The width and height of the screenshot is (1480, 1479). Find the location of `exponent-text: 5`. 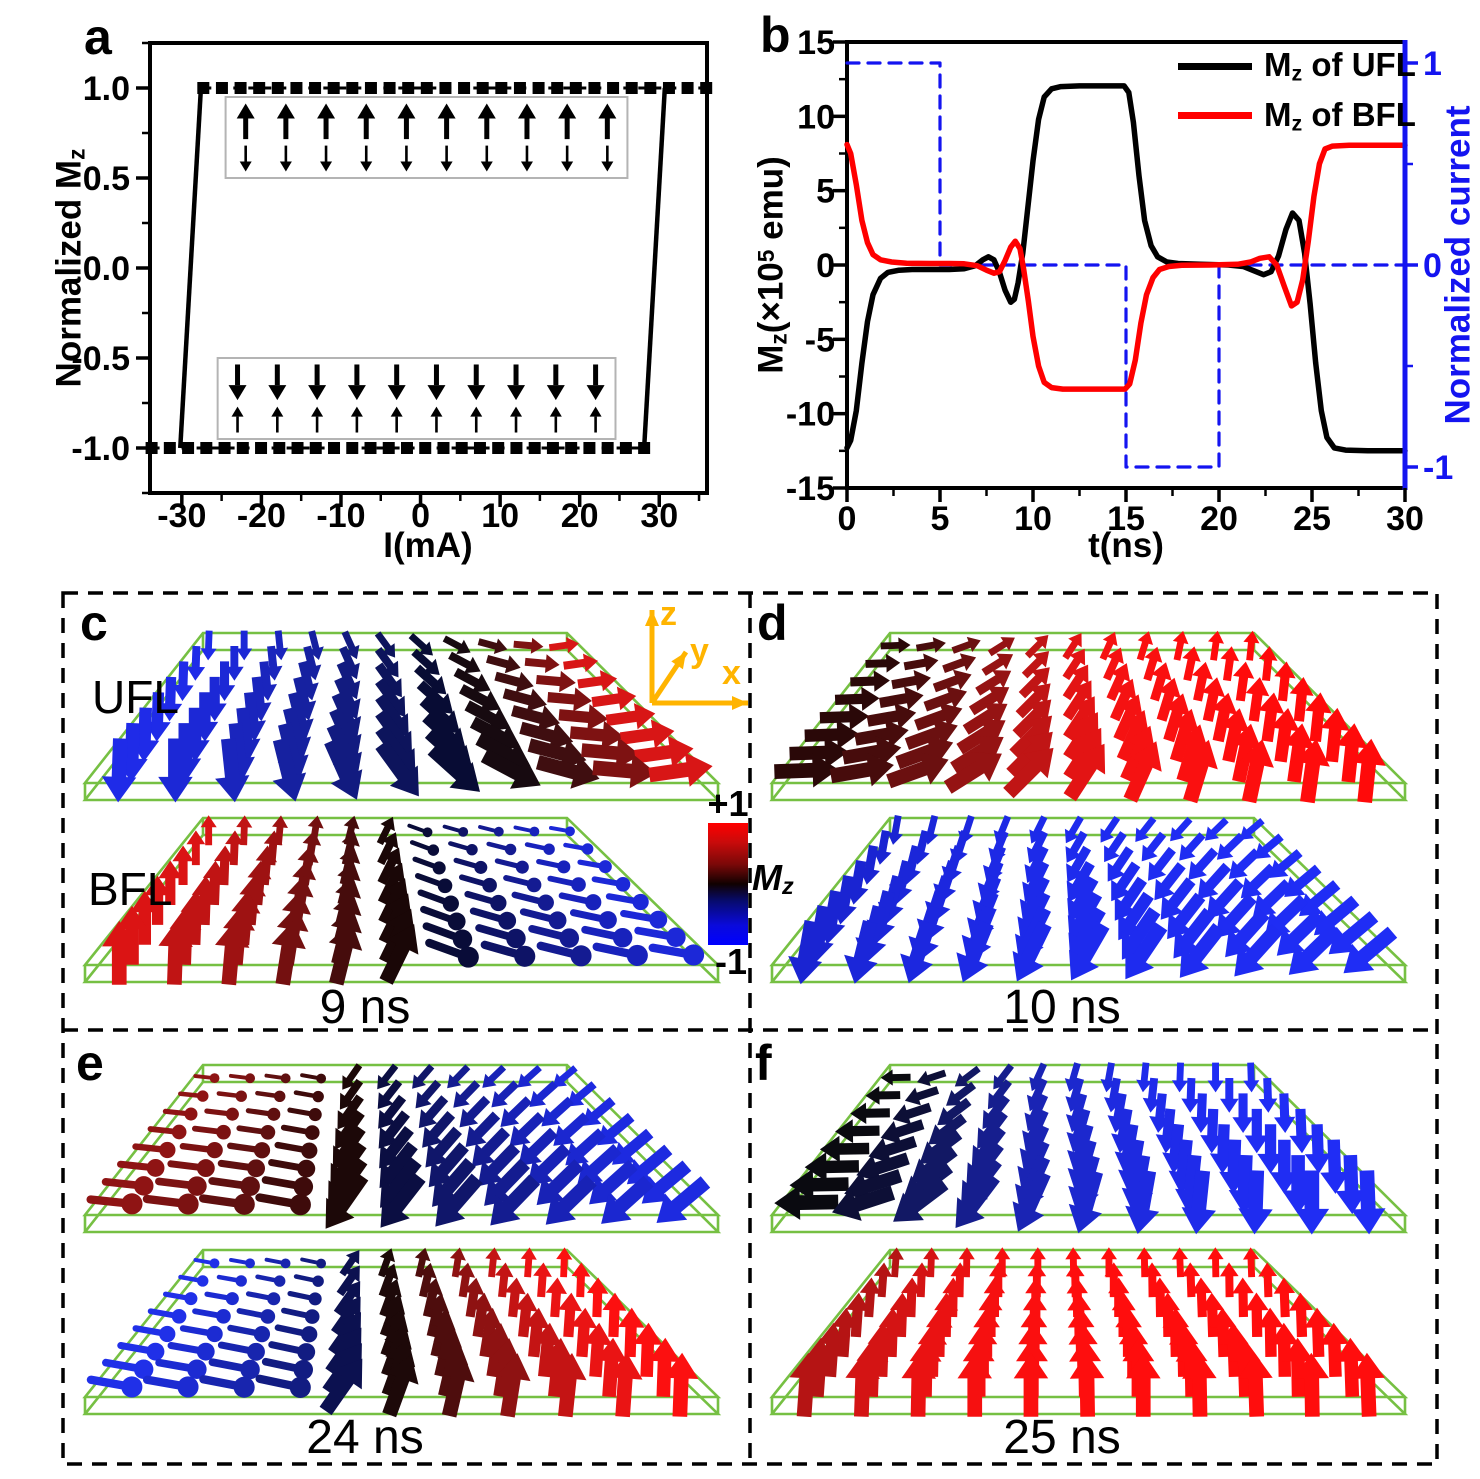

exponent-text: 5 is located at coordinates (765, 256).